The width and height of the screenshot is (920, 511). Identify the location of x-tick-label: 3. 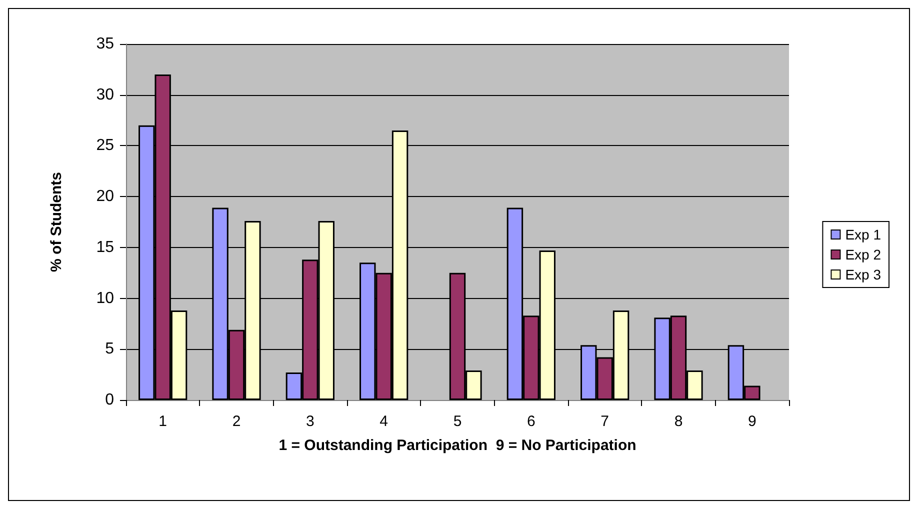
(310, 421).